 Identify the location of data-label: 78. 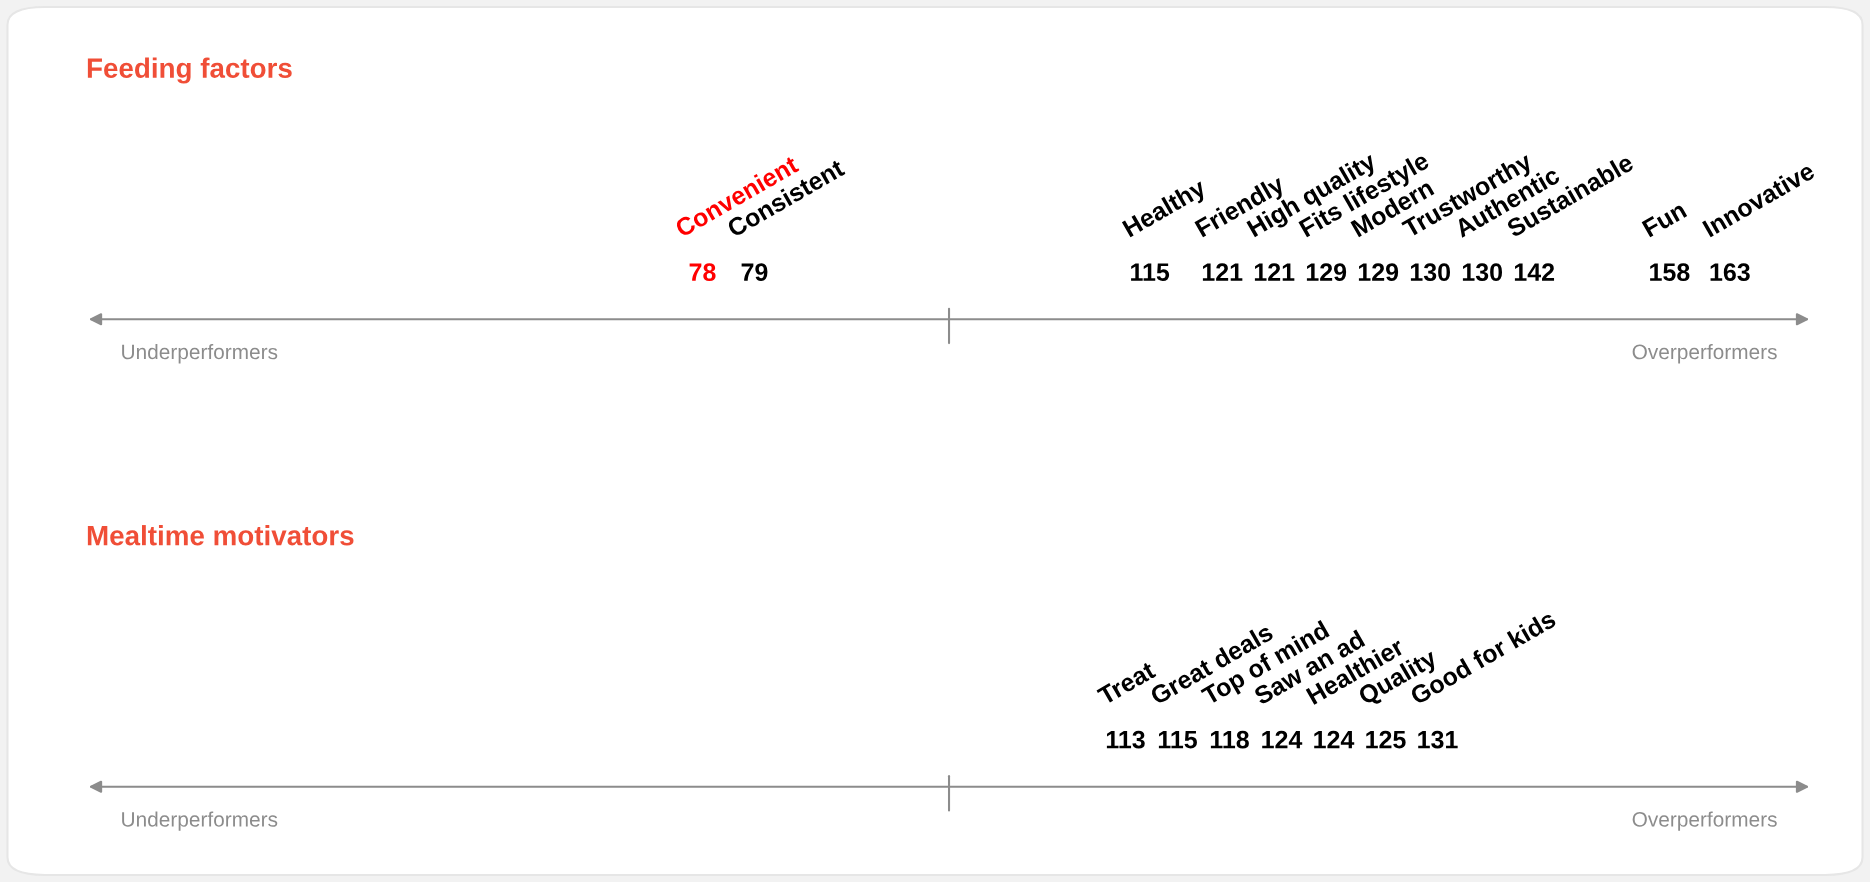
(702, 272).